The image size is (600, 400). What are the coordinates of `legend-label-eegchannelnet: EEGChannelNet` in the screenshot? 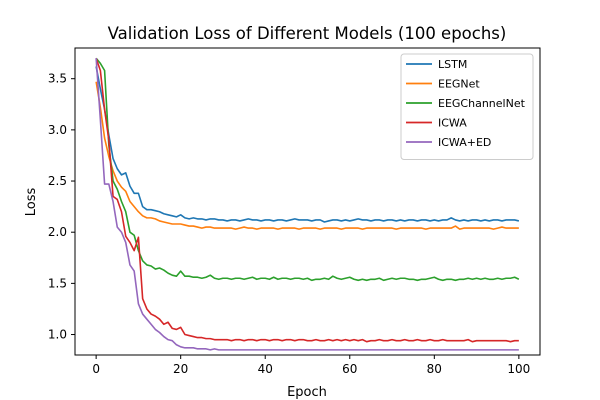 It's located at (482, 103).